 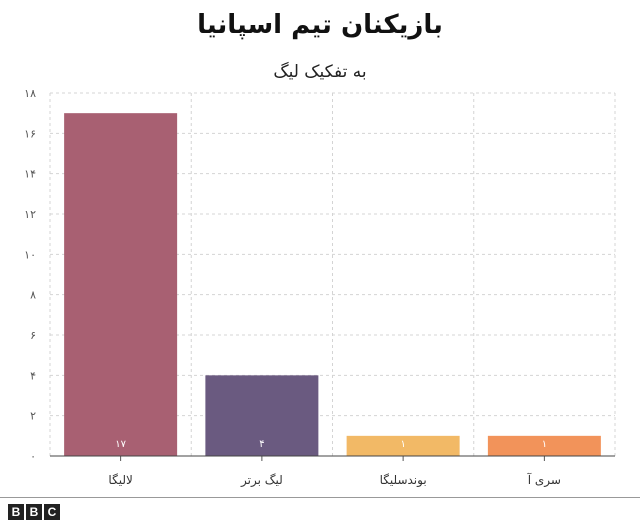 I want to click on y-tick-label: ۲, so click(x=33, y=416).